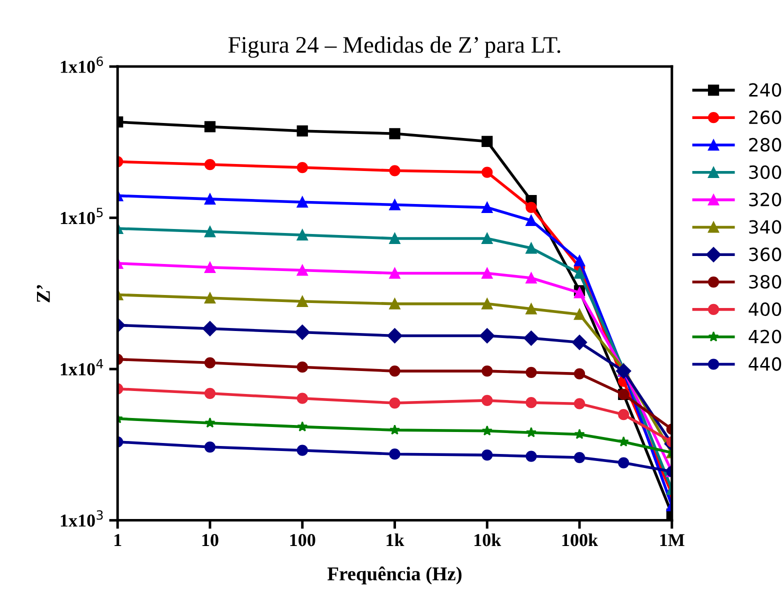 The width and height of the screenshot is (784, 605). I want to click on legend-label: 340, so click(765, 227).